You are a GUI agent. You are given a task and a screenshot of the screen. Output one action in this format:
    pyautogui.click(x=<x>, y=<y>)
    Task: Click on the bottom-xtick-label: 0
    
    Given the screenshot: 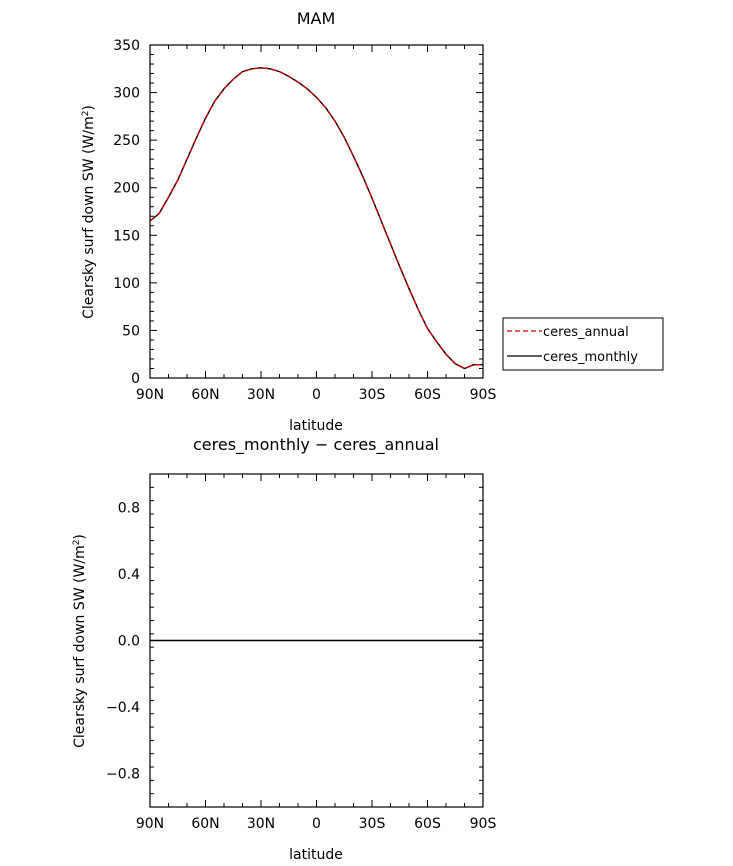 What is the action you would take?
    pyautogui.click(x=316, y=824)
    